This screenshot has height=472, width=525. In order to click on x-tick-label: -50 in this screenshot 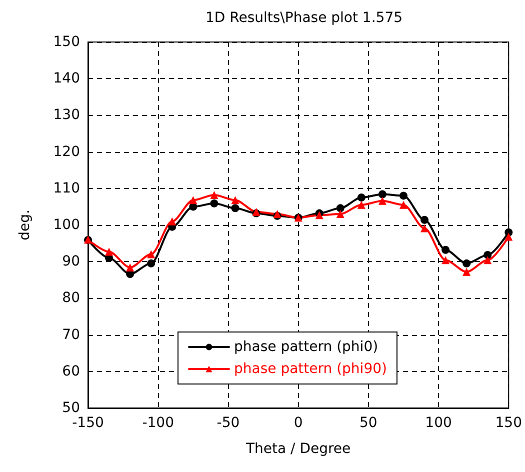, I will do `click(228, 423)`.